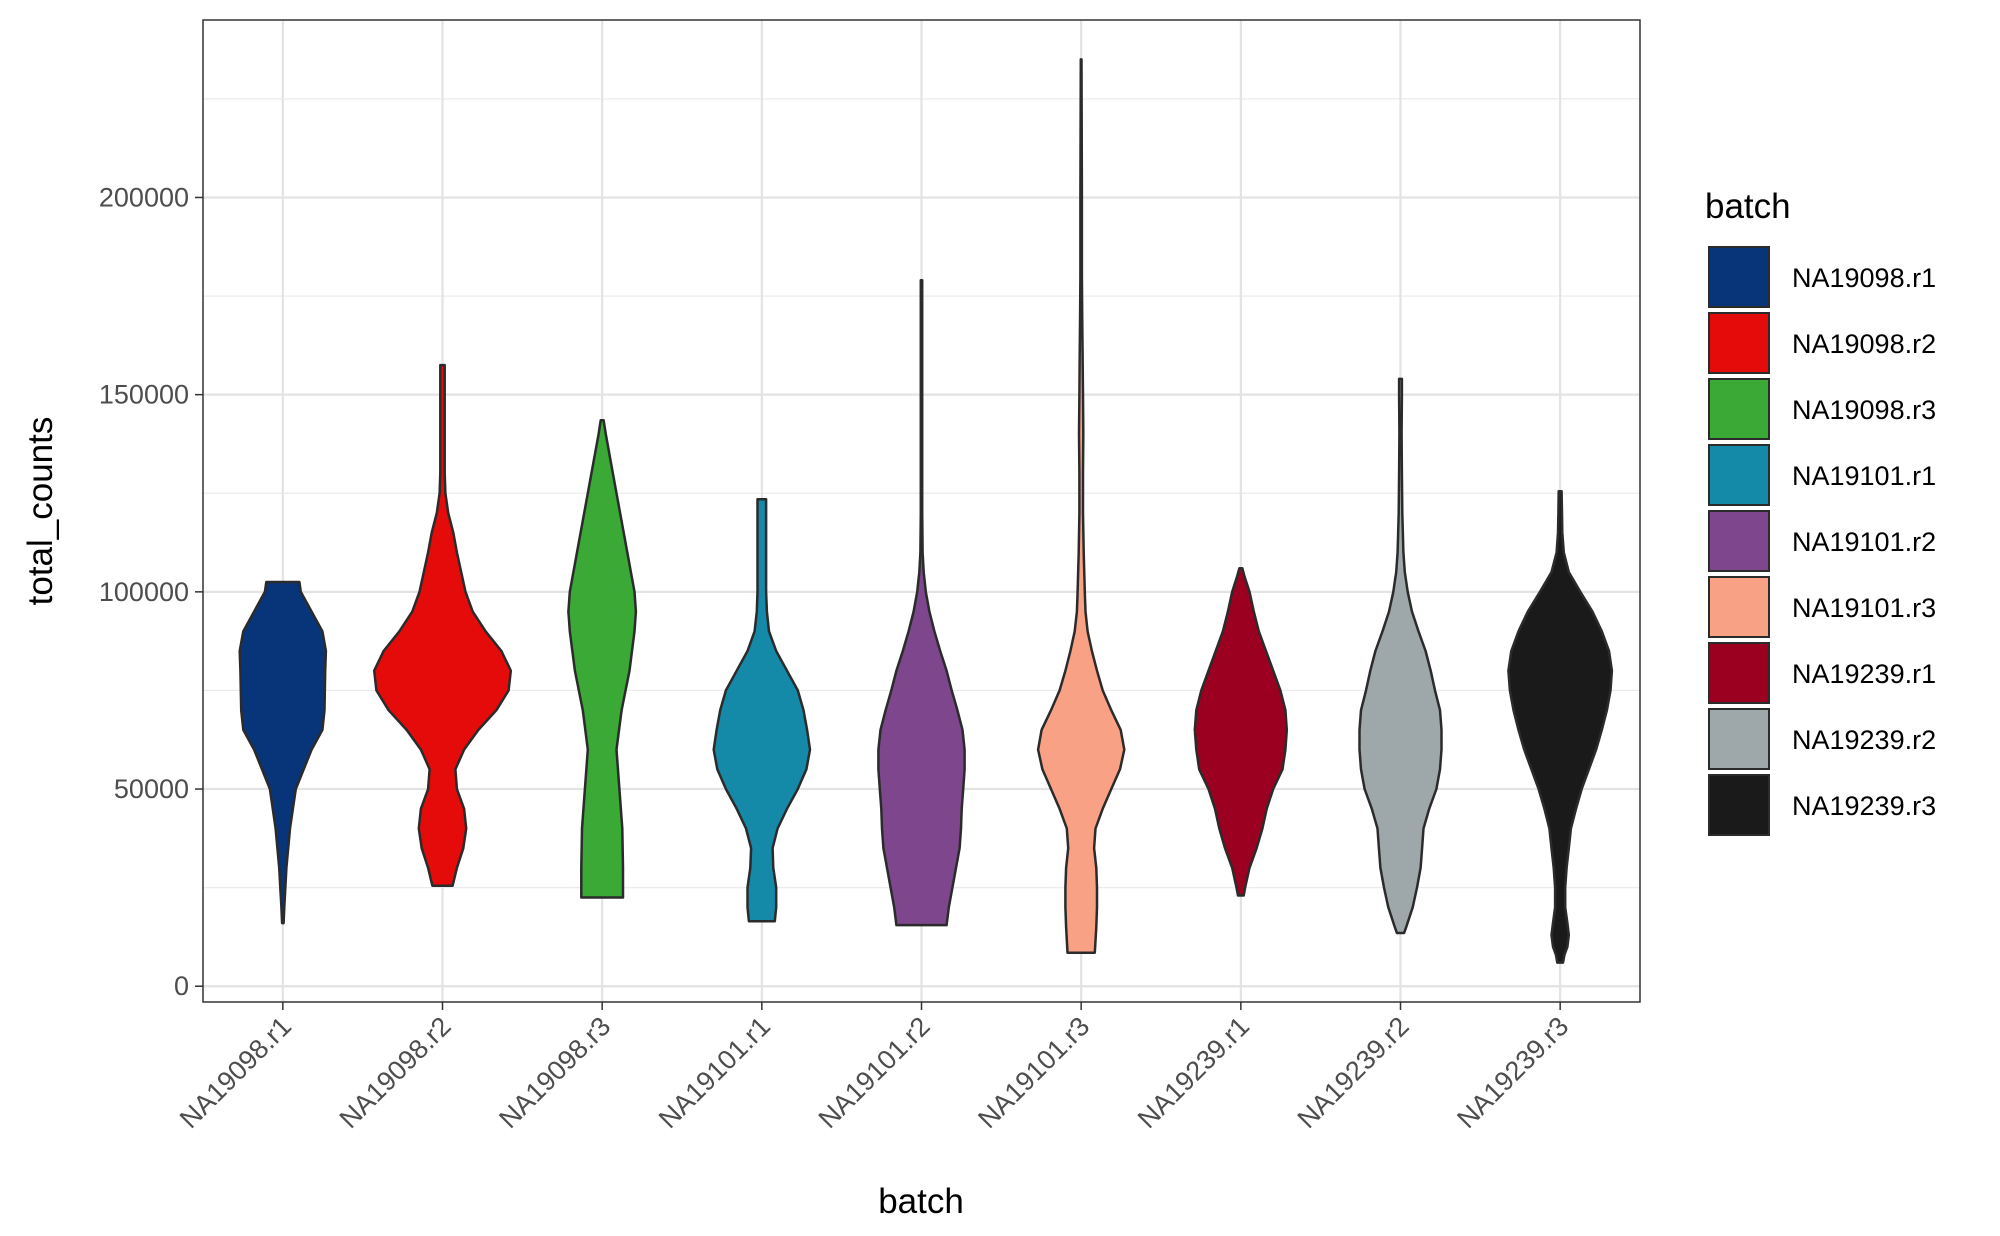 This screenshot has height=1236, width=2000. Describe the element at coordinates (1864, 806) in the screenshot. I see `legend-label: NA19239.r3` at that location.